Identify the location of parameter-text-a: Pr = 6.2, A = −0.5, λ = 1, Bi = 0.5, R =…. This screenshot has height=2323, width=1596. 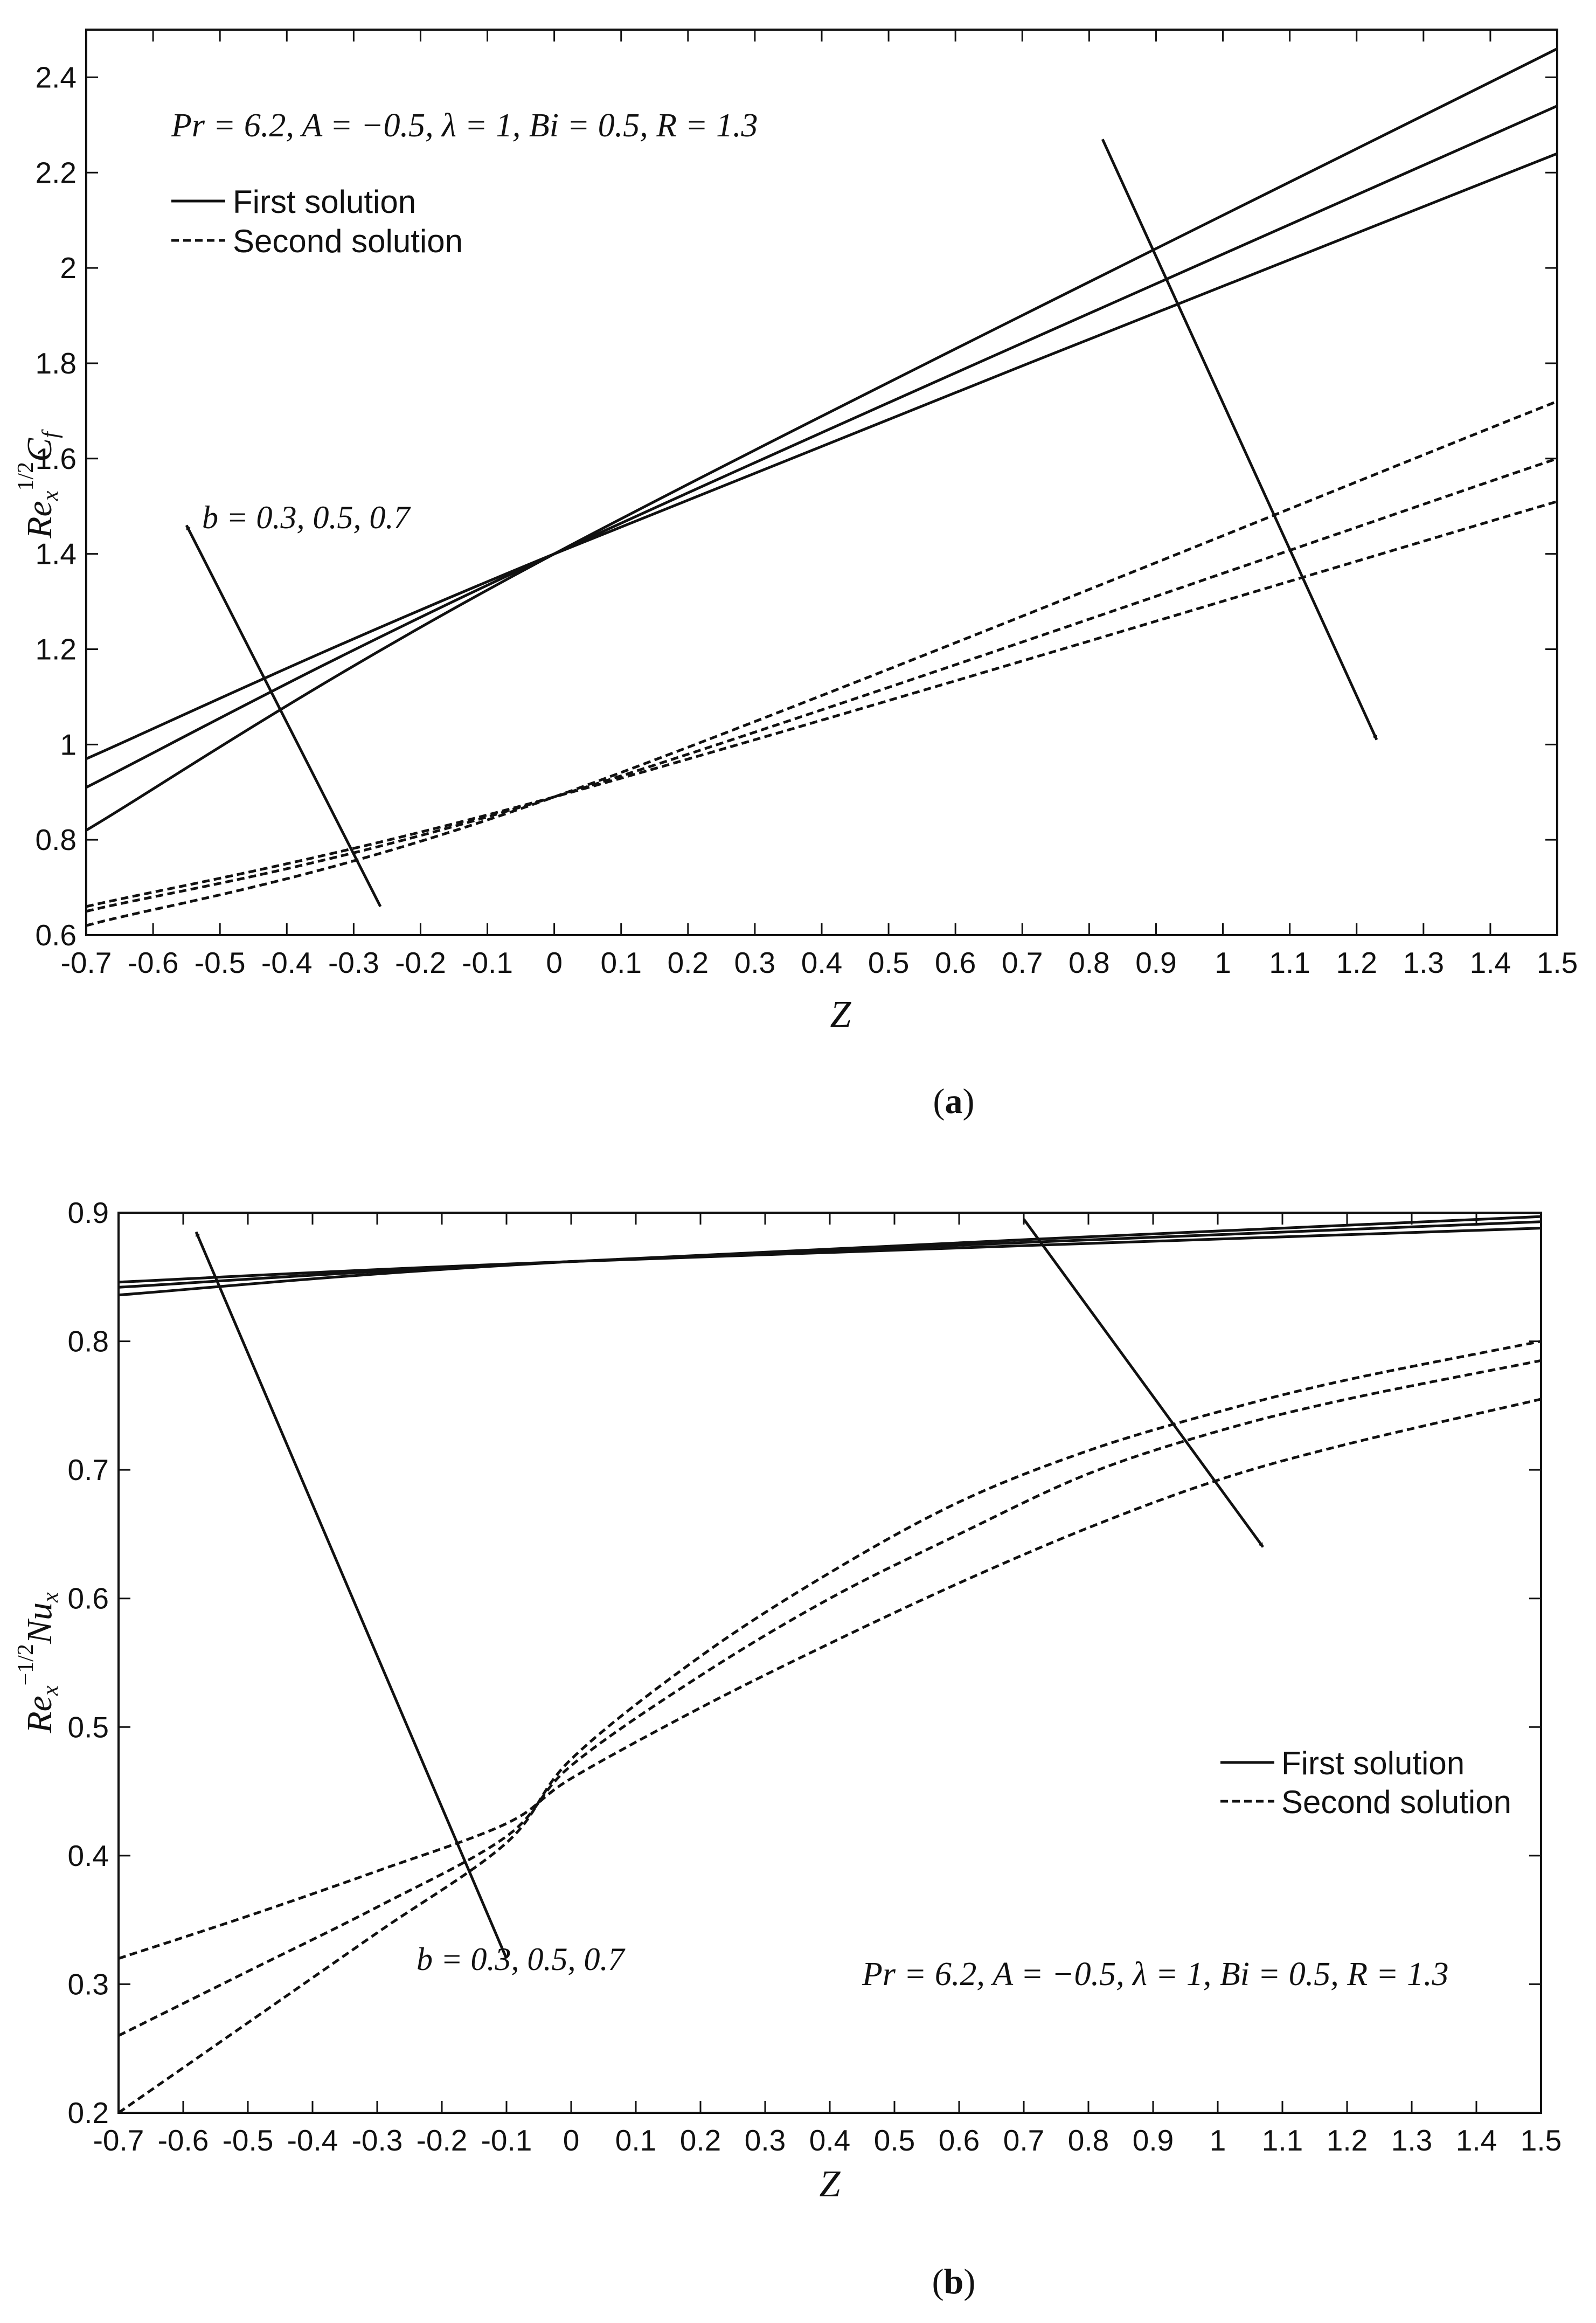
(464, 125).